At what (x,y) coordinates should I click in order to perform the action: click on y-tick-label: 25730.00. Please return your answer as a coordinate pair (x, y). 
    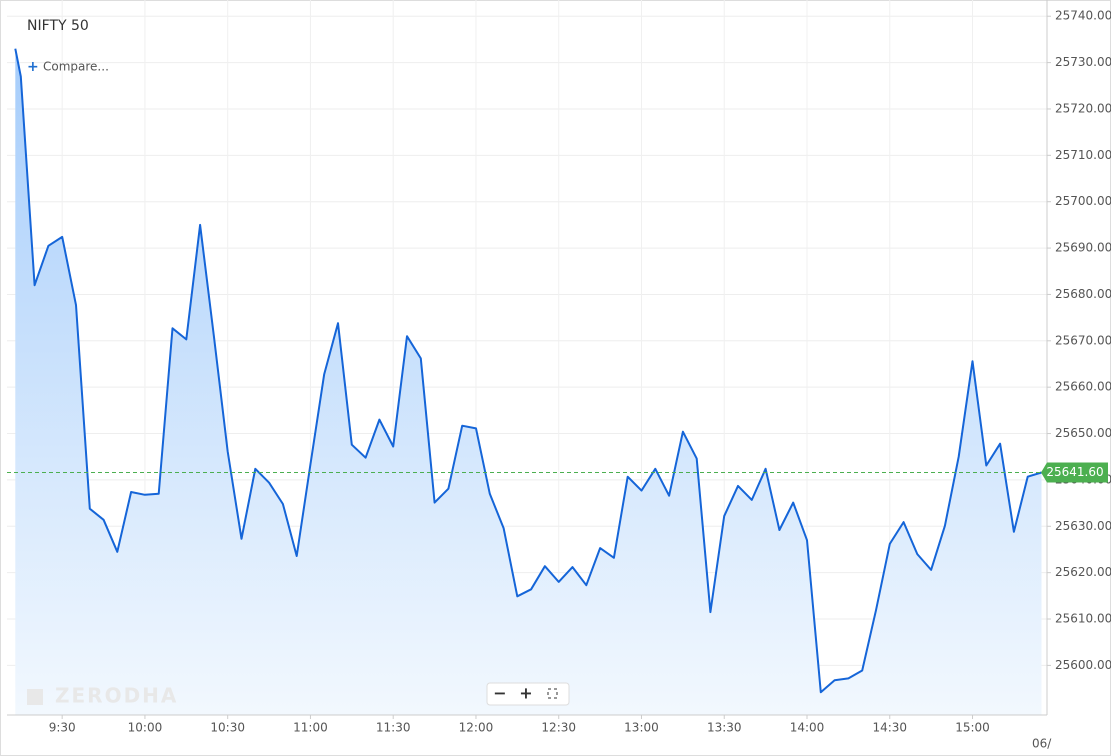
    Looking at the image, I should click on (1083, 62).